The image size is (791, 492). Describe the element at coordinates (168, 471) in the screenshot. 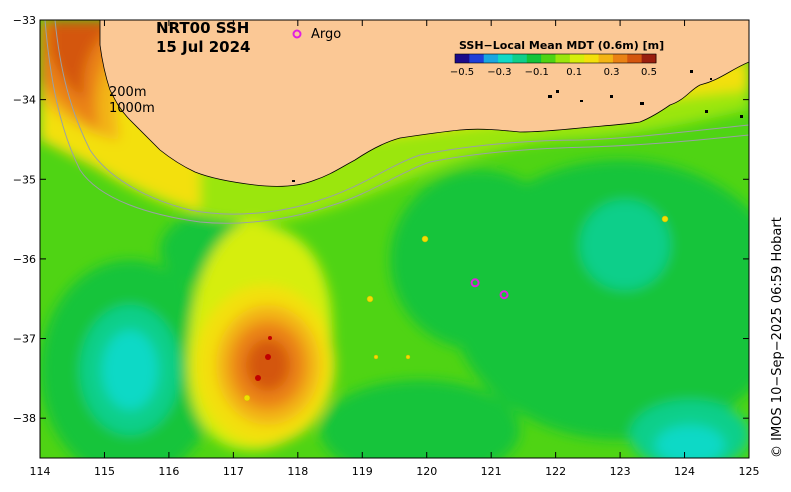

I see `x-tick-label: 116` at that location.